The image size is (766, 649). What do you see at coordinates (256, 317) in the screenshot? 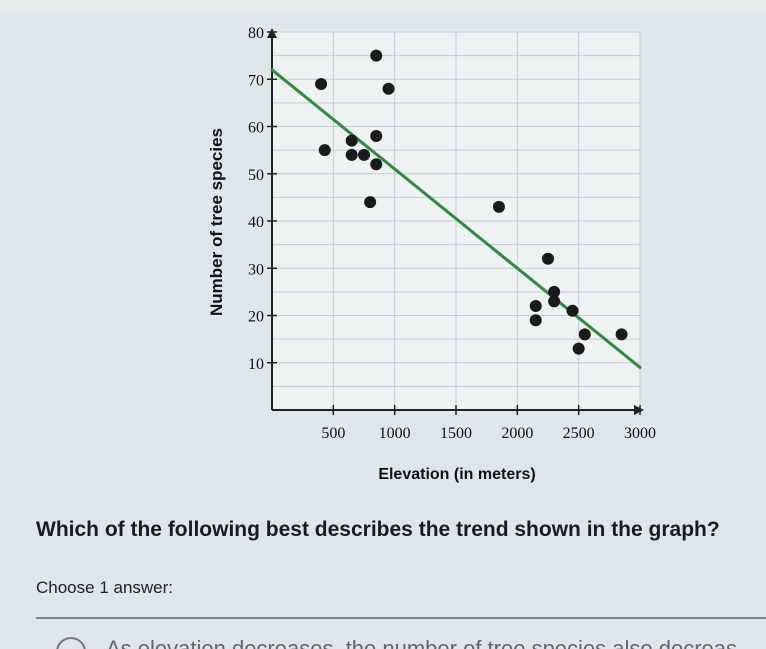
I see `y-tick-label: 20` at bounding box center [256, 317].